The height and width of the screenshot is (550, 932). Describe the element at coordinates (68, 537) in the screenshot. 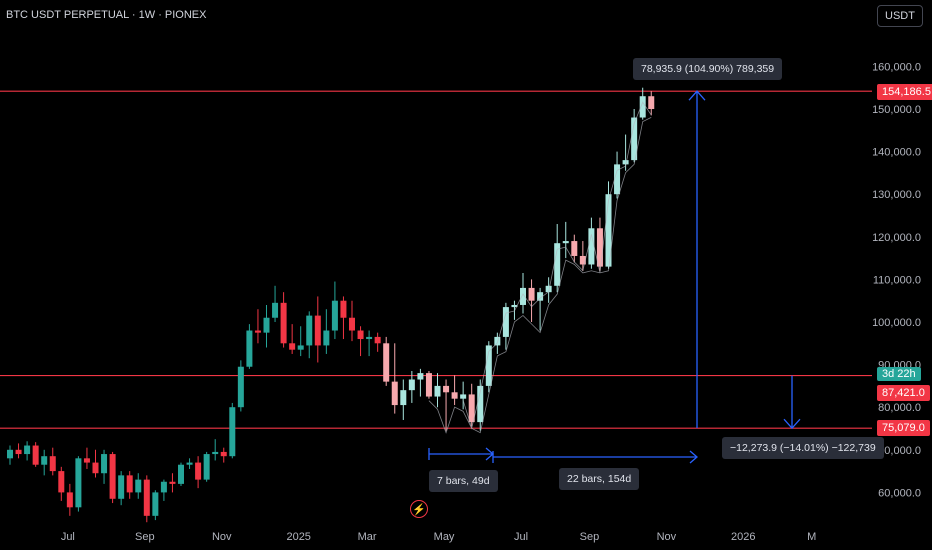

I see `x-tick-label: Jul` at that location.